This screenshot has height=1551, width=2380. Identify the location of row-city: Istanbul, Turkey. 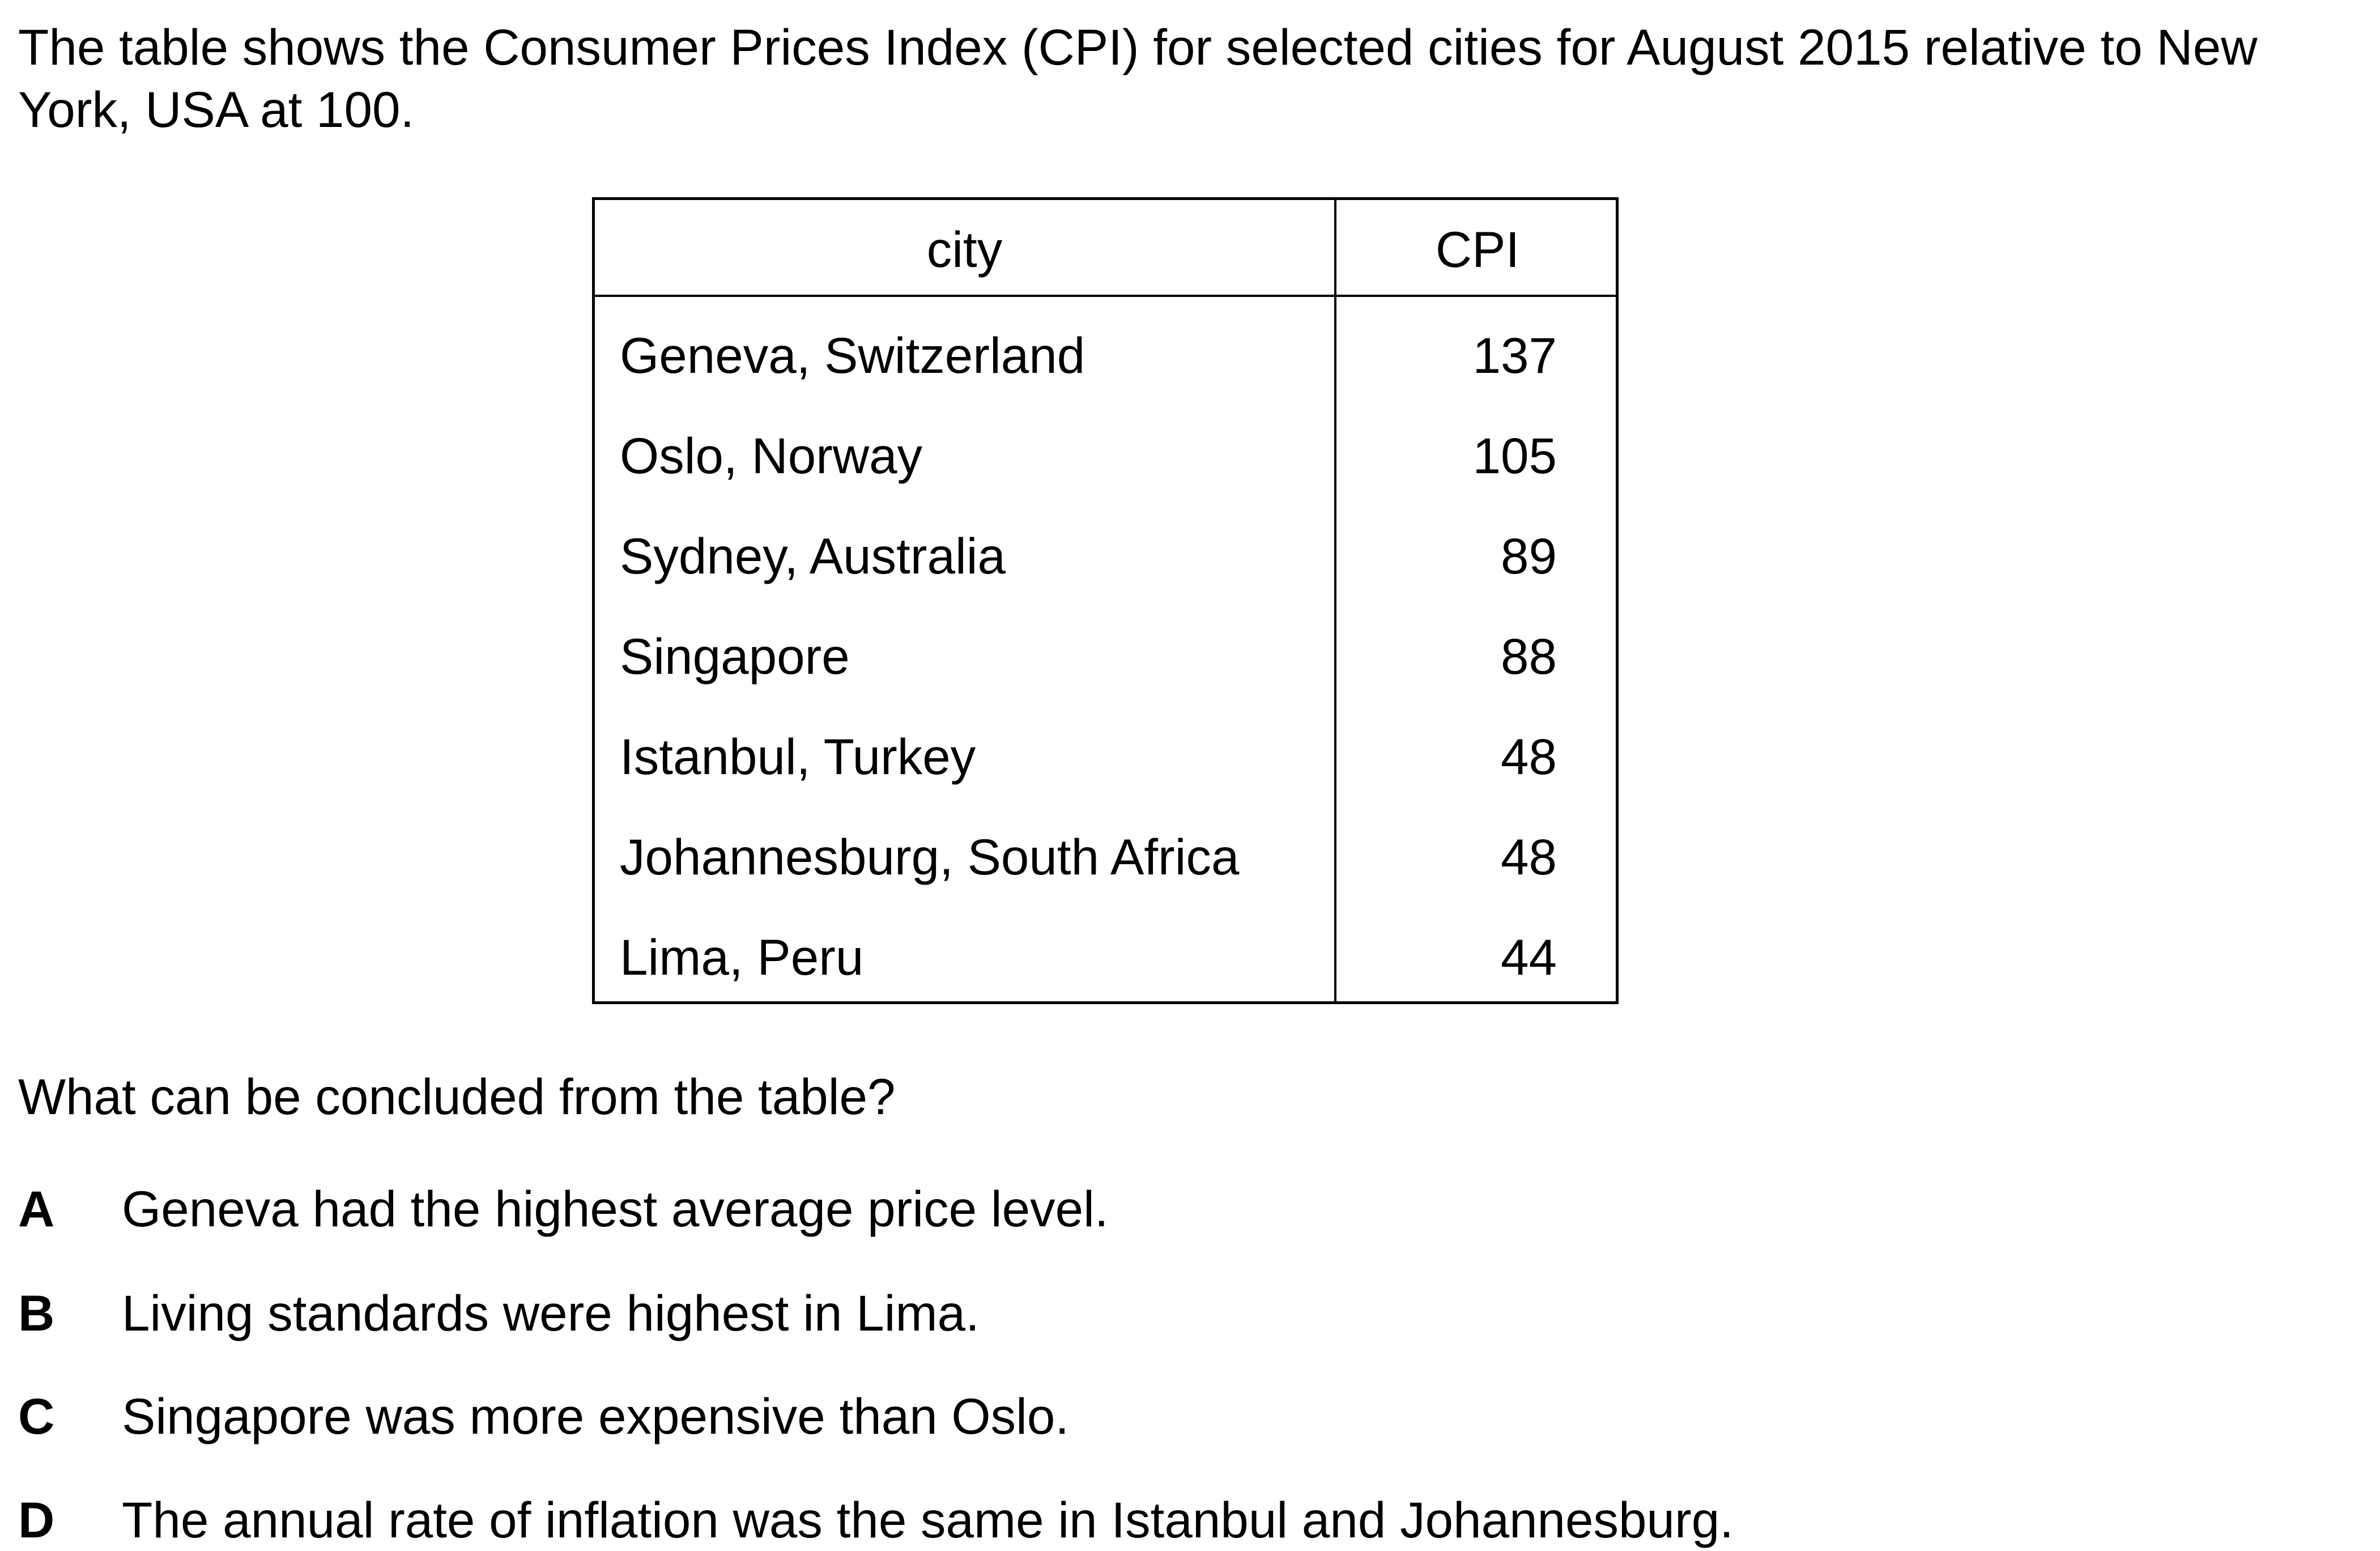
(798, 756).